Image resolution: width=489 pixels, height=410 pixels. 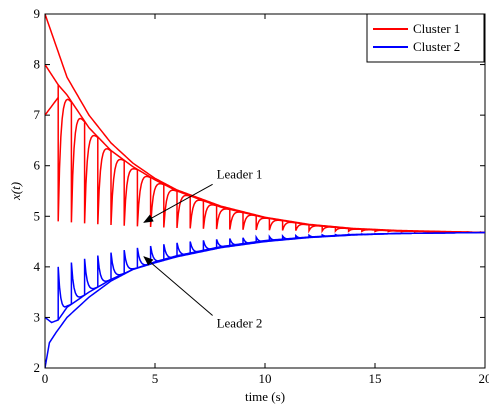 What do you see at coordinates (37, 367) in the screenshot?
I see `y-tick-label: 2` at bounding box center [37, 367].